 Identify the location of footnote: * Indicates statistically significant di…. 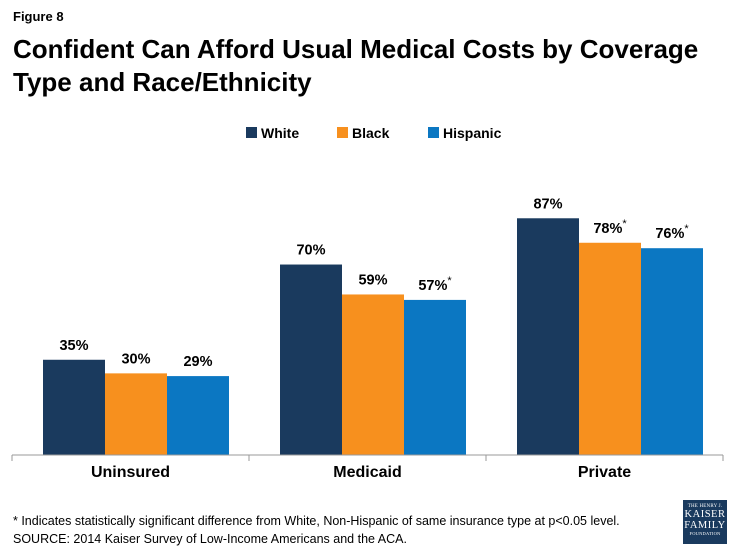
(316, 530).